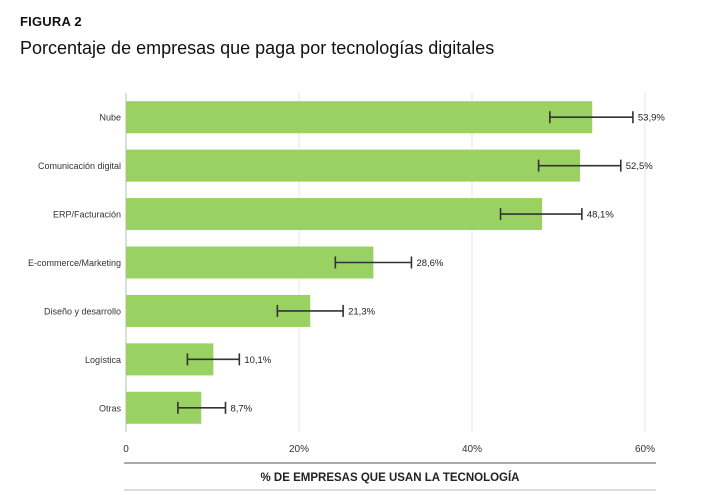 This screenshot has height=495, width=709. I want to click on data-label: 52,5%, so click(639, 166).